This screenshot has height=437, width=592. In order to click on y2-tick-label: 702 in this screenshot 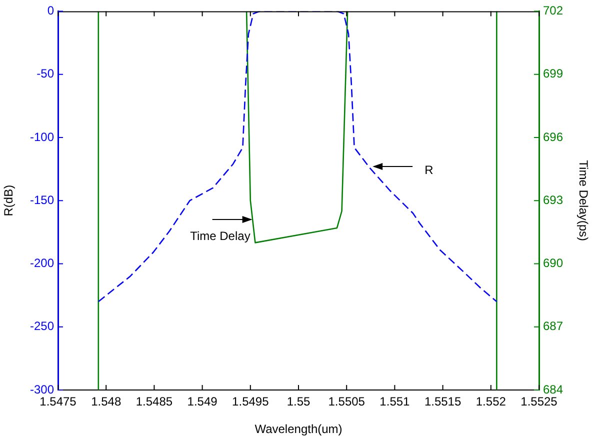, I will do `click(553, 11)`.